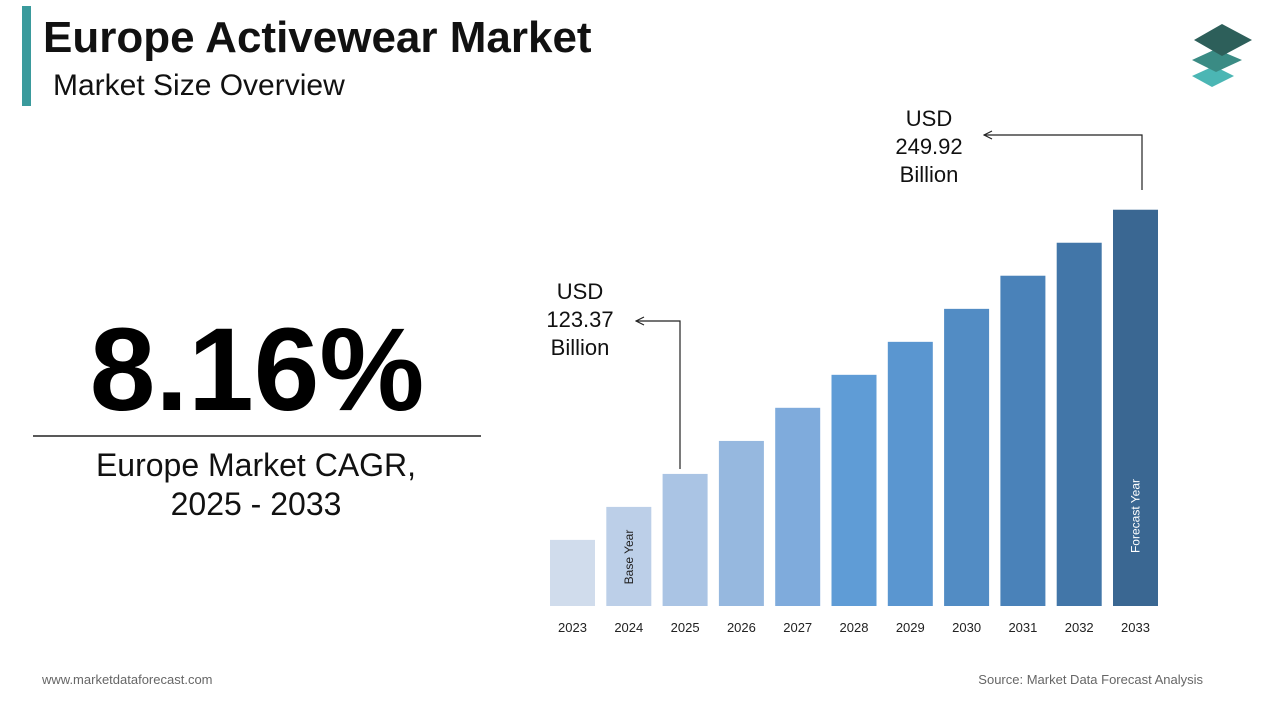 Image resolution: width=1280 pixels, height=725 pixels. I want to click on x-tick-label: 2023, so click(572, 627).